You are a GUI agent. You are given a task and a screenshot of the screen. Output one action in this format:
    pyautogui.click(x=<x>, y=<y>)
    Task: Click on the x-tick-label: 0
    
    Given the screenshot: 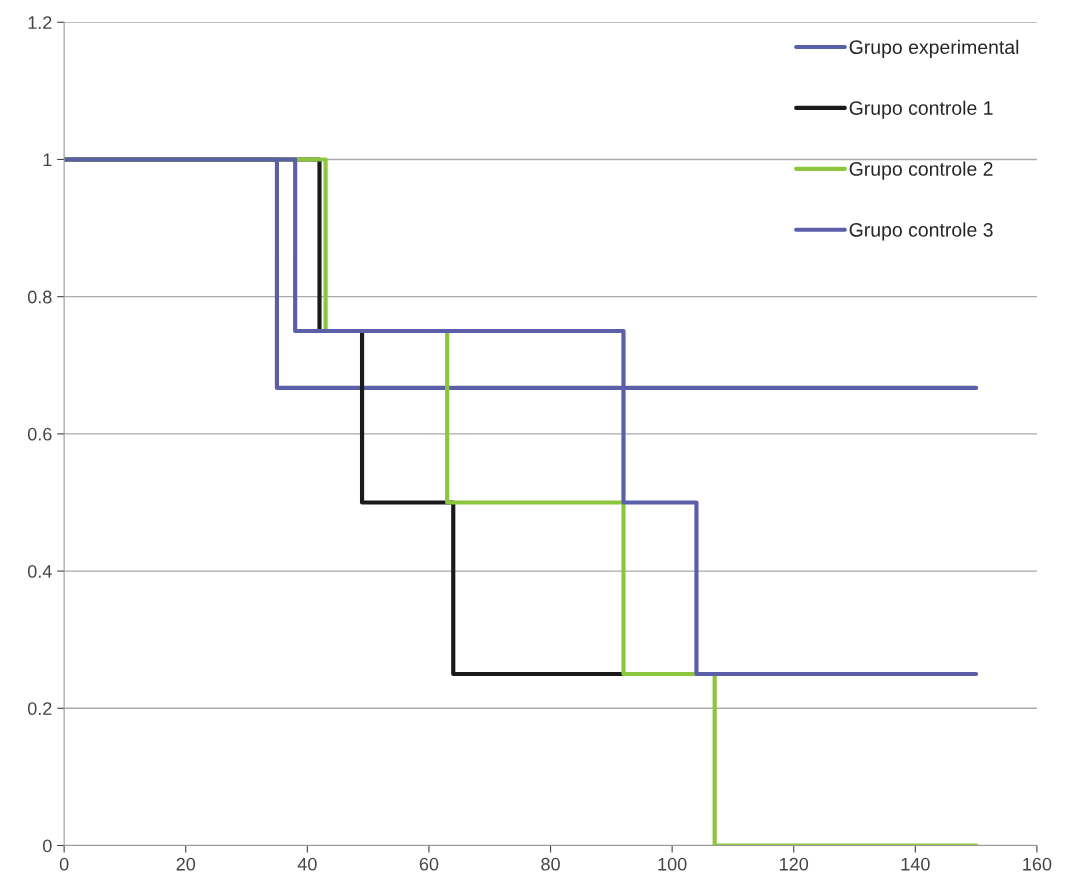 What is the action you would take?
    pyautogui.click(x=64, y=864)
    